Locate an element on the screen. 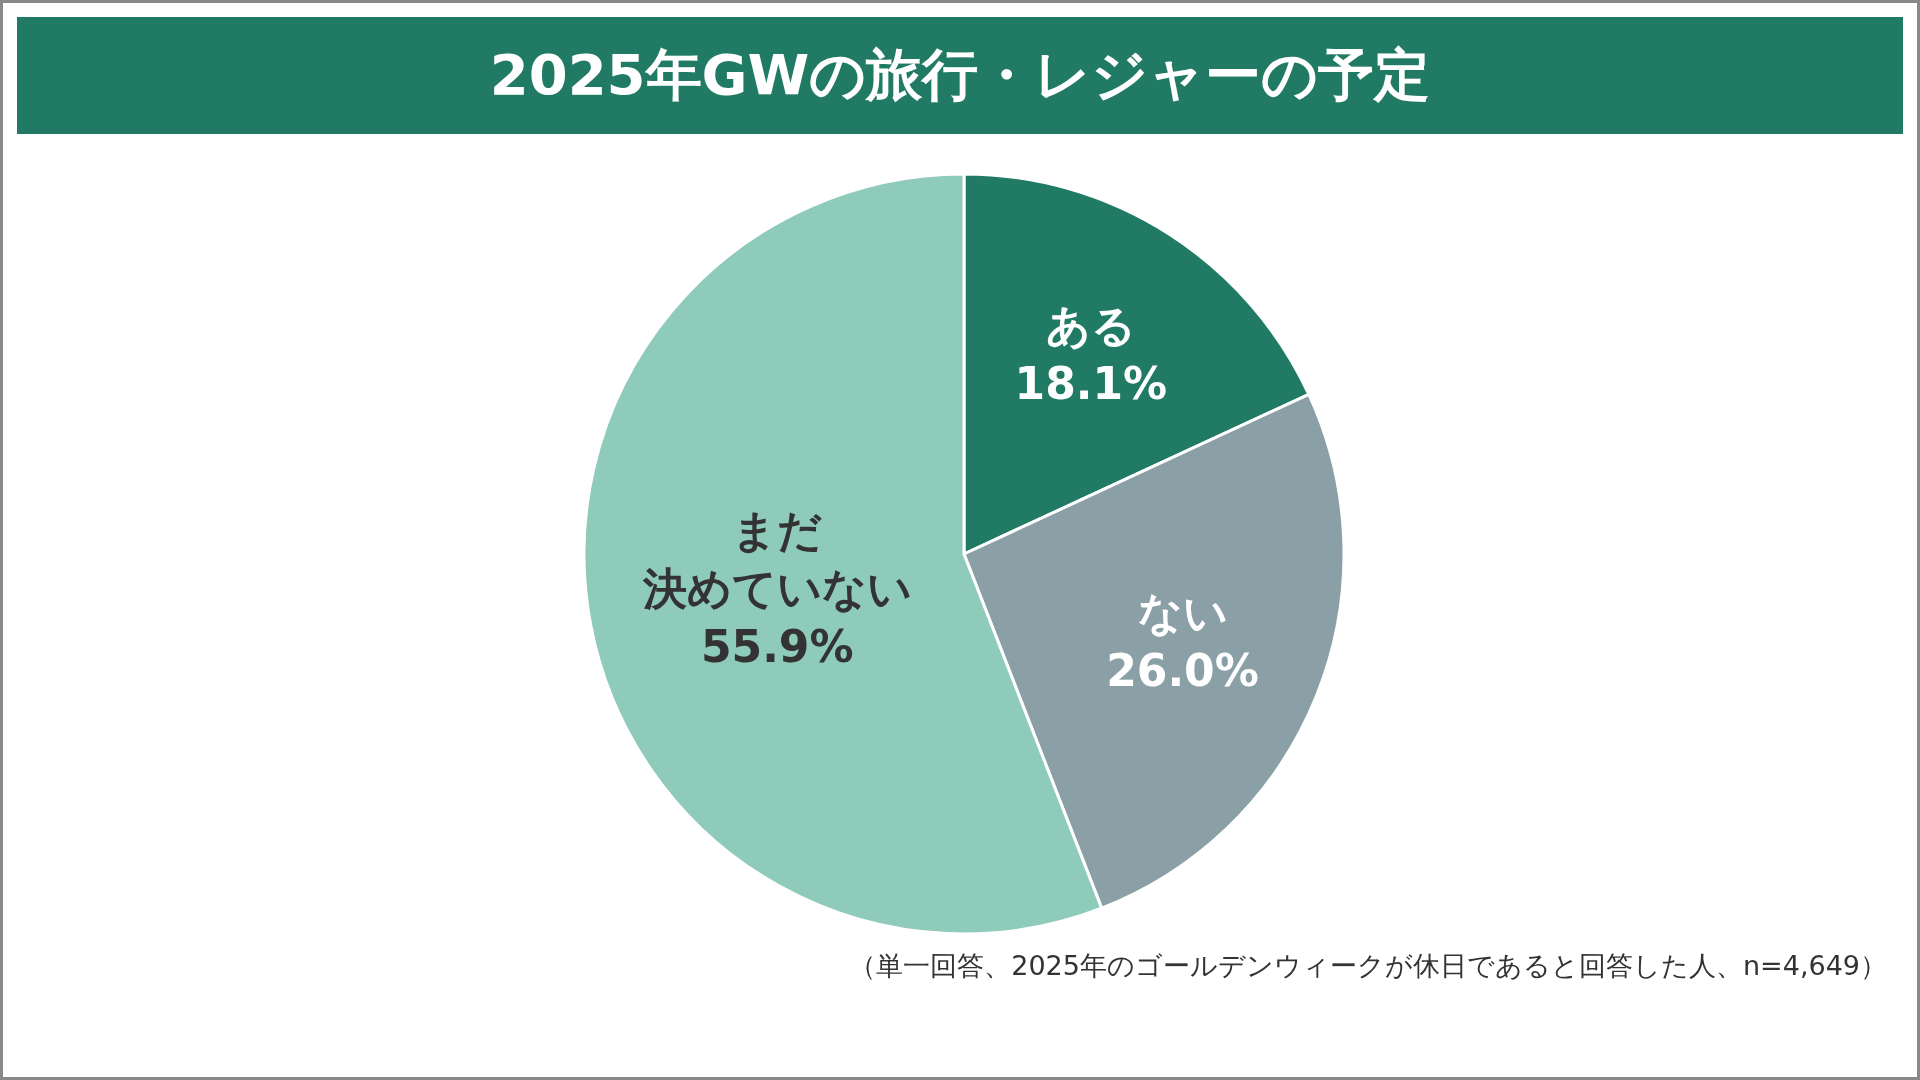 The height and width of the screenshot is (1080, 1920). chart-title: 2025年GWの旅行・レジャーの予定 is located at coordinates (960, 75).